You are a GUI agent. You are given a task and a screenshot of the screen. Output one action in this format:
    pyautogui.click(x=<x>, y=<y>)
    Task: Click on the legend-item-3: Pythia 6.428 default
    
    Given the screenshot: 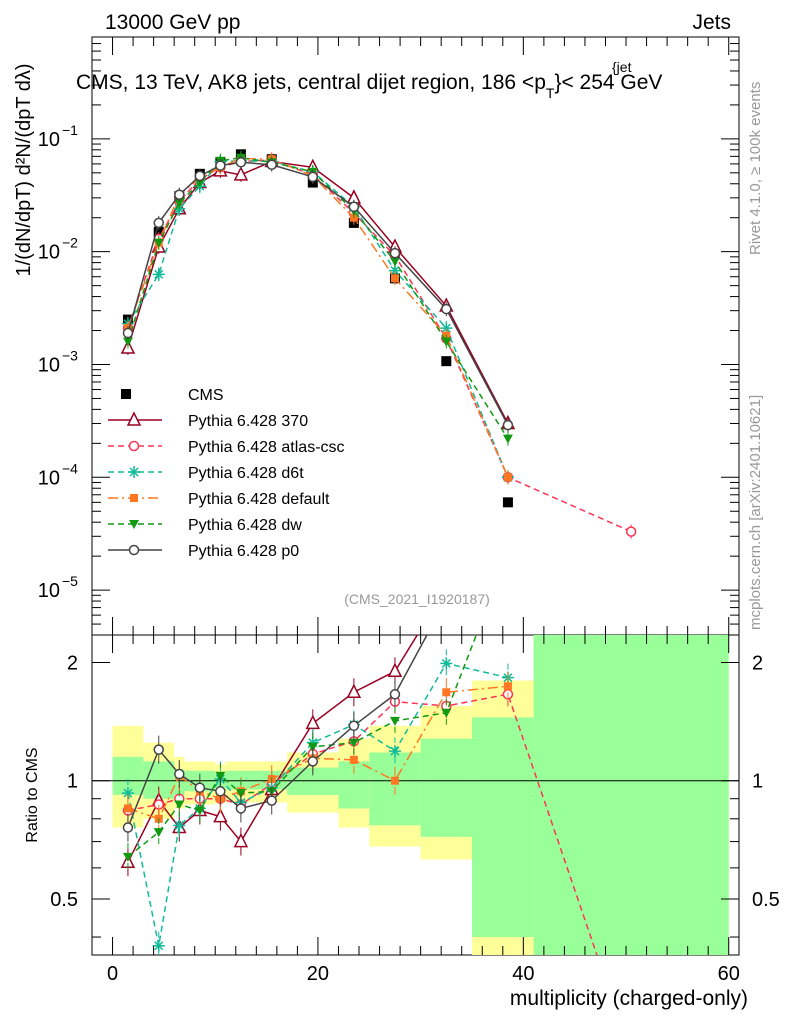 What is the action you would take?
    pyautogui.click(x=219, y=499)
    